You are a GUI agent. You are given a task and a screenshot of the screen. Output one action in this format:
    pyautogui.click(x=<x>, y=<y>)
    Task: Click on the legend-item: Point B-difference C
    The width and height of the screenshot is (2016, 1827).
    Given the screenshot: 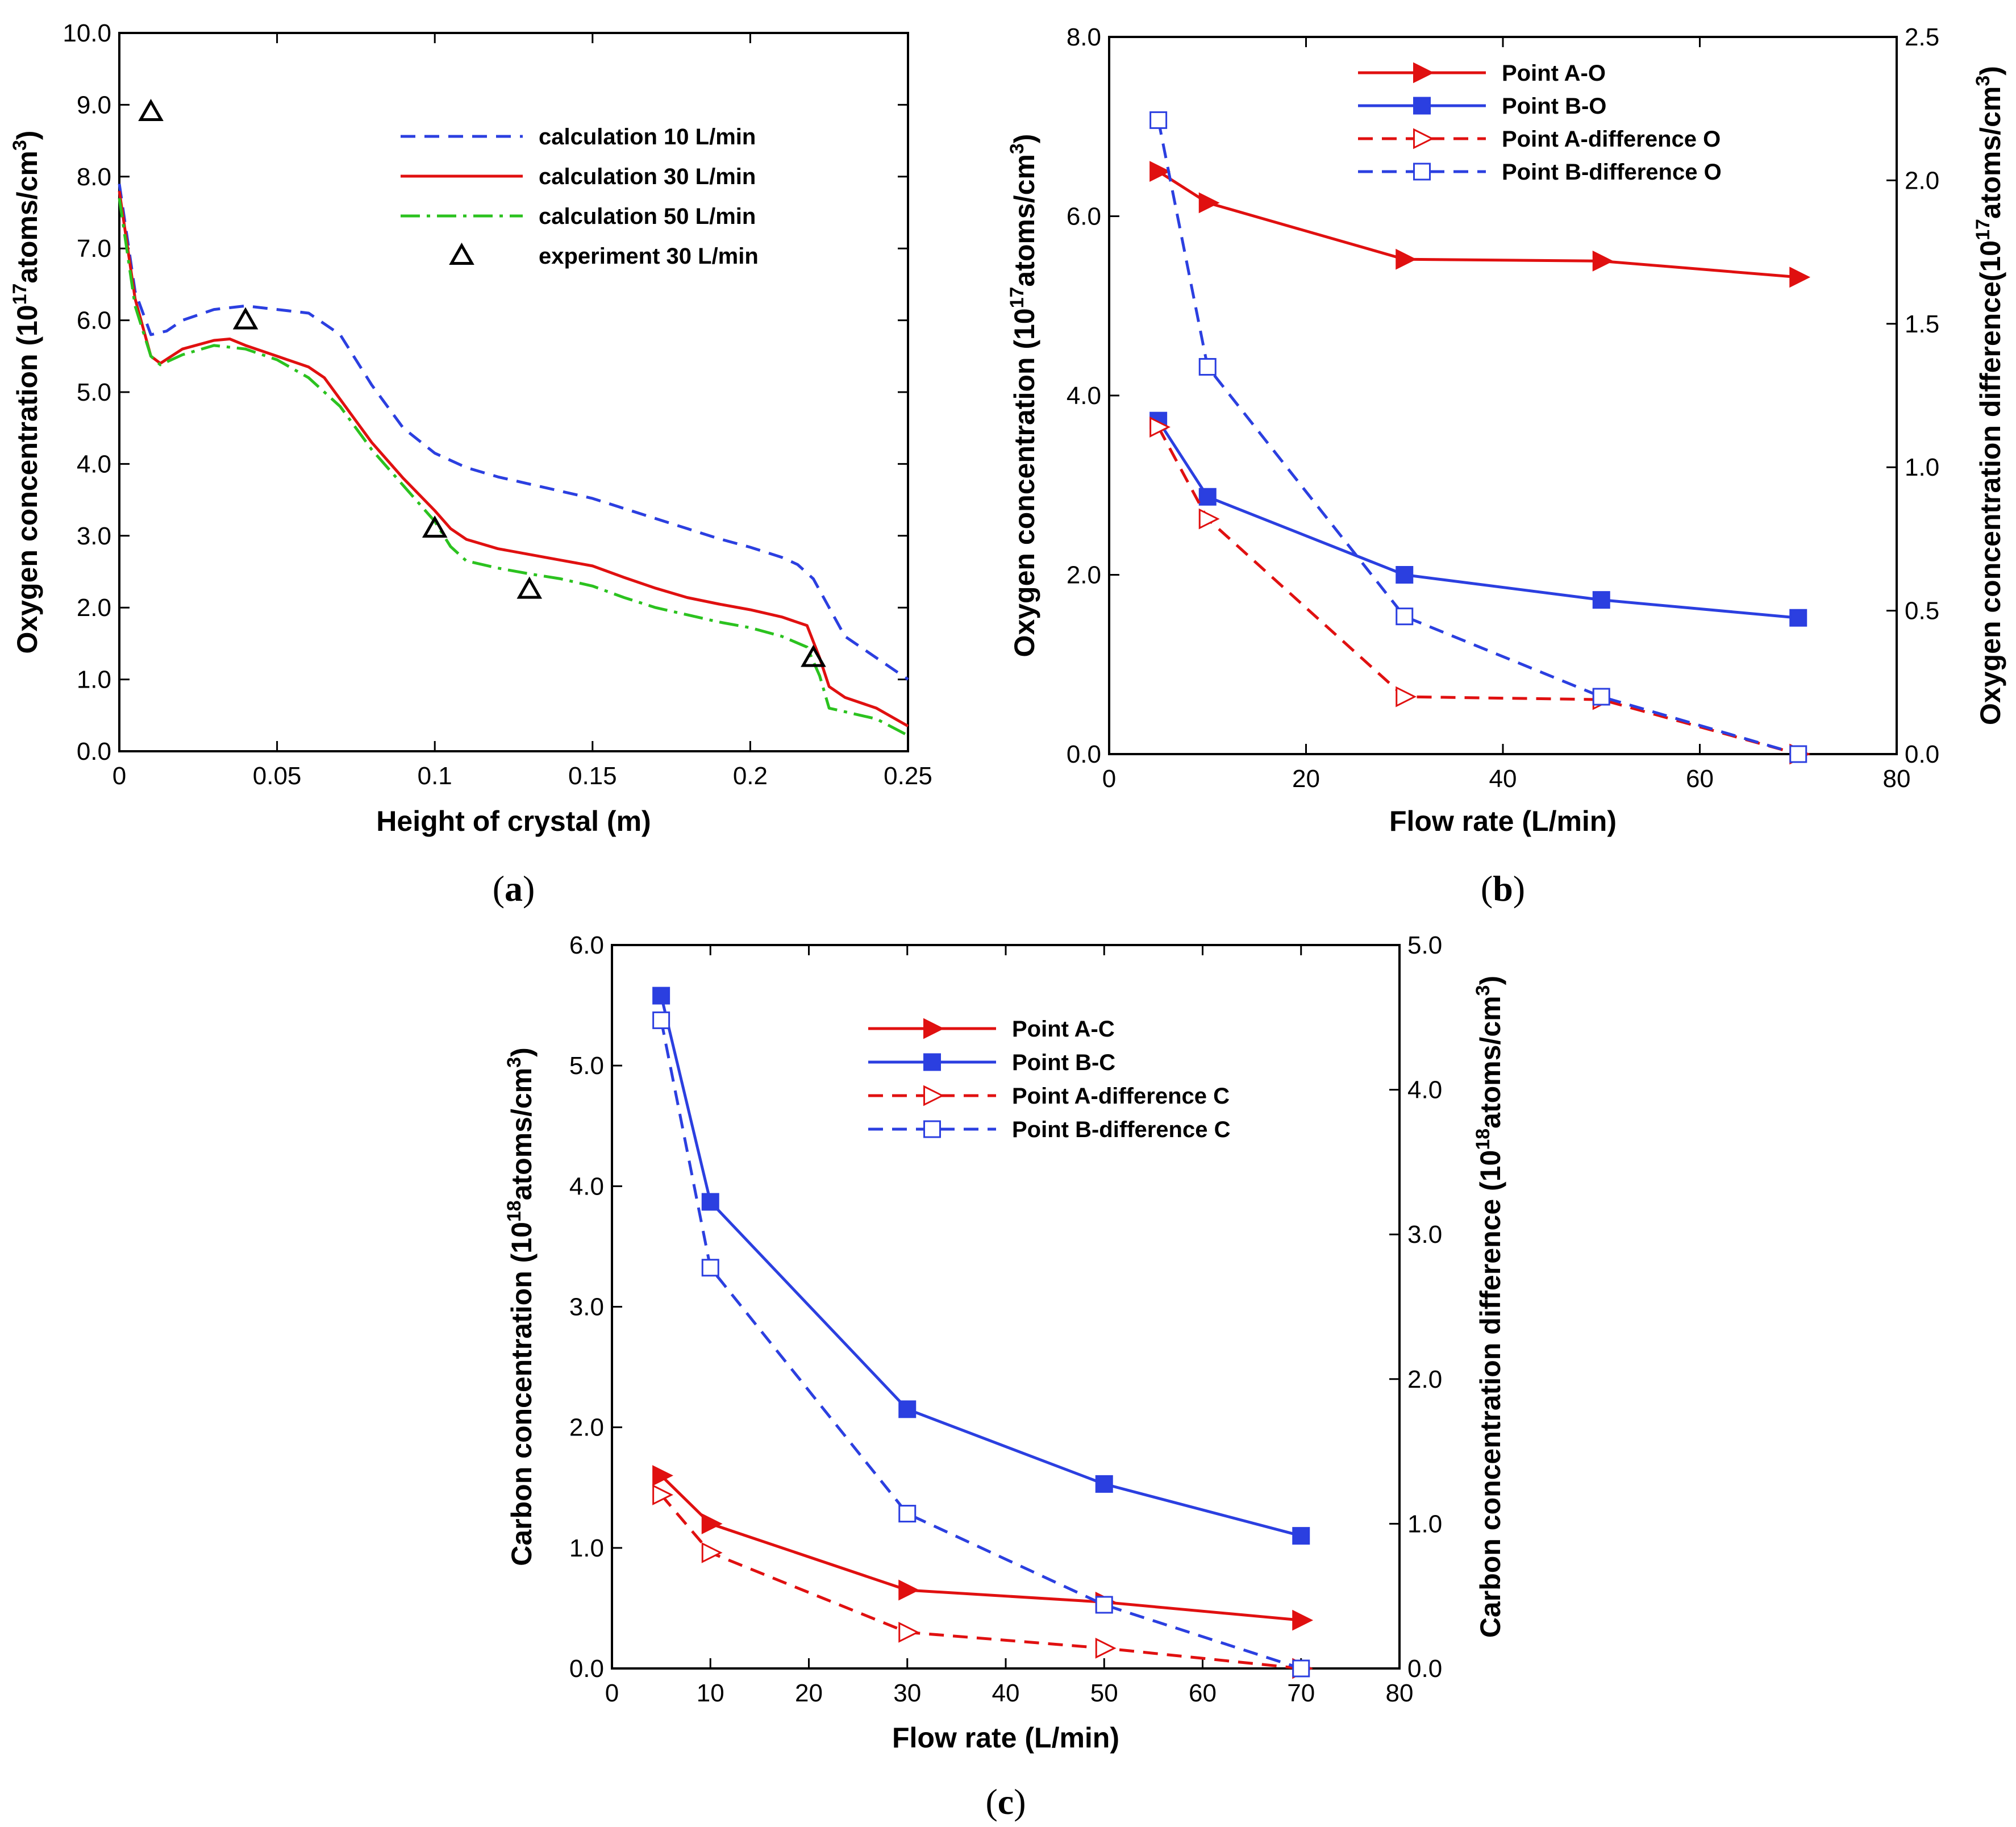 What is the action you would take?
    pyautogui.click(x=1049, y=1129)
    